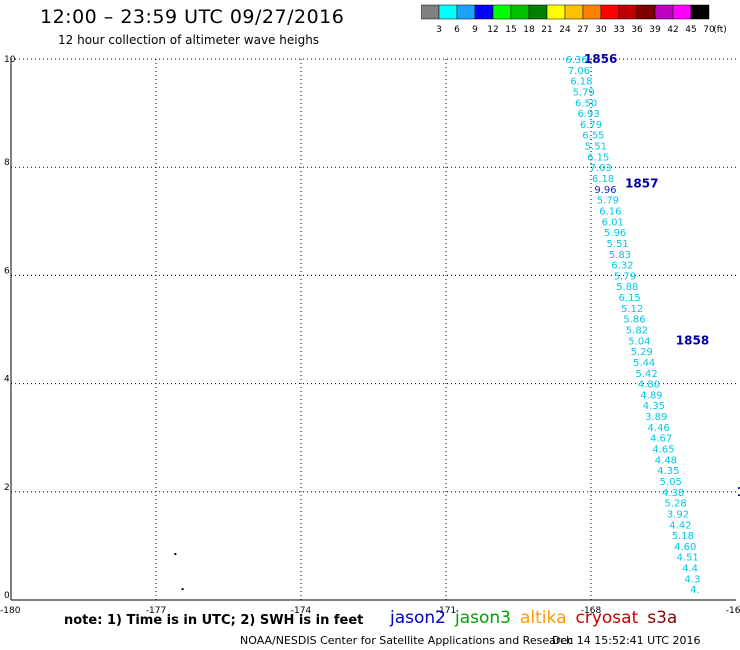 This screenshot has height=650, width=740. Describe the element at coordinates (700, 12) in the screenshot. I see `colorbar-swatch` at that location.